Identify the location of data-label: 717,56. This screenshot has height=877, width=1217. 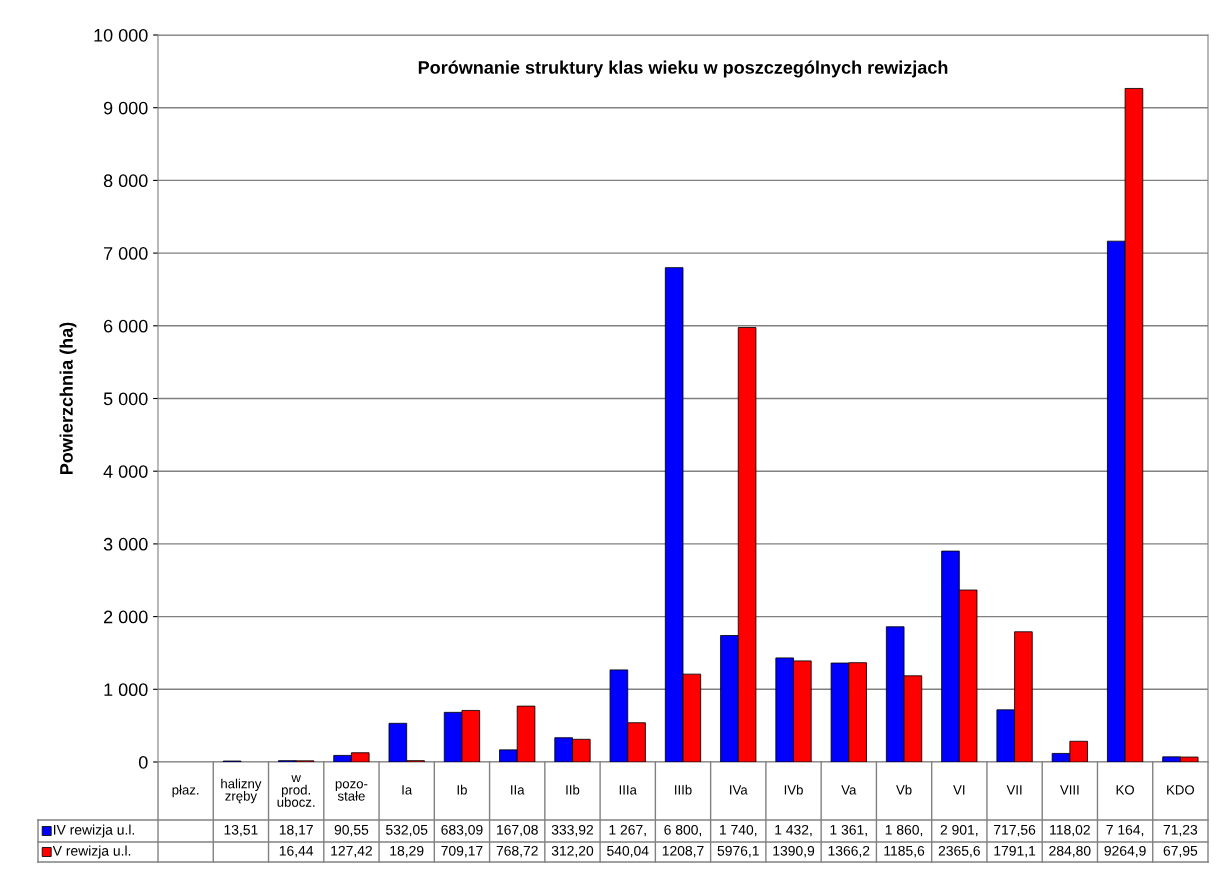
(1015, 830).